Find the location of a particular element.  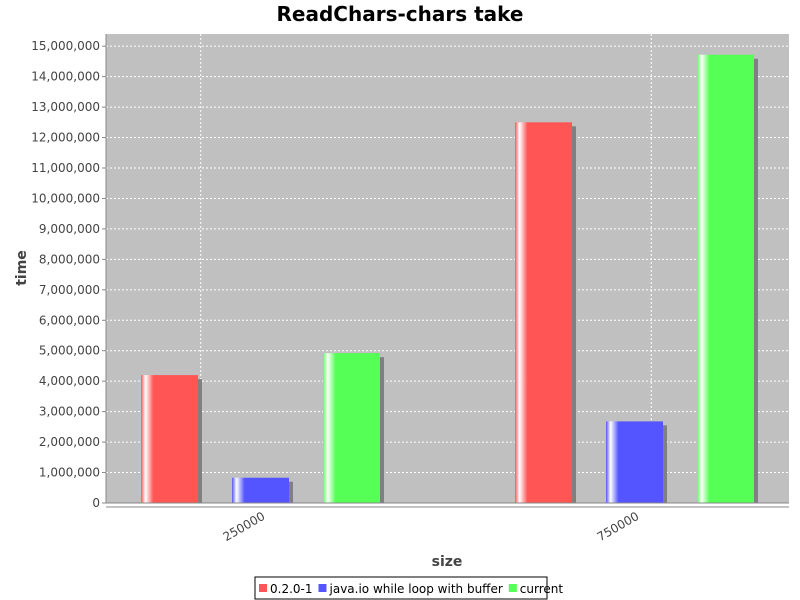

y-tick-label: 2,000,000 is located at coordinates (69, 442).